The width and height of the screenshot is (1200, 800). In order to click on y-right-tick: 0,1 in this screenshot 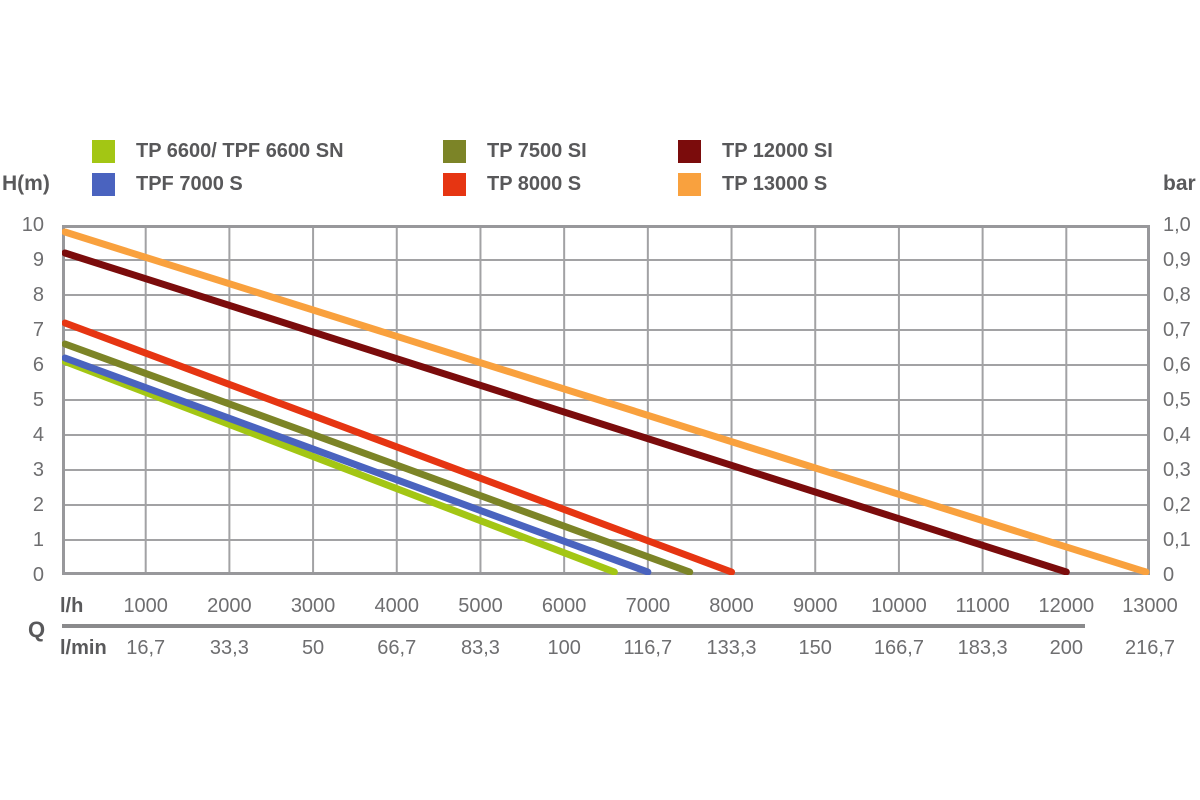, I will do `click(1177, 540)`.